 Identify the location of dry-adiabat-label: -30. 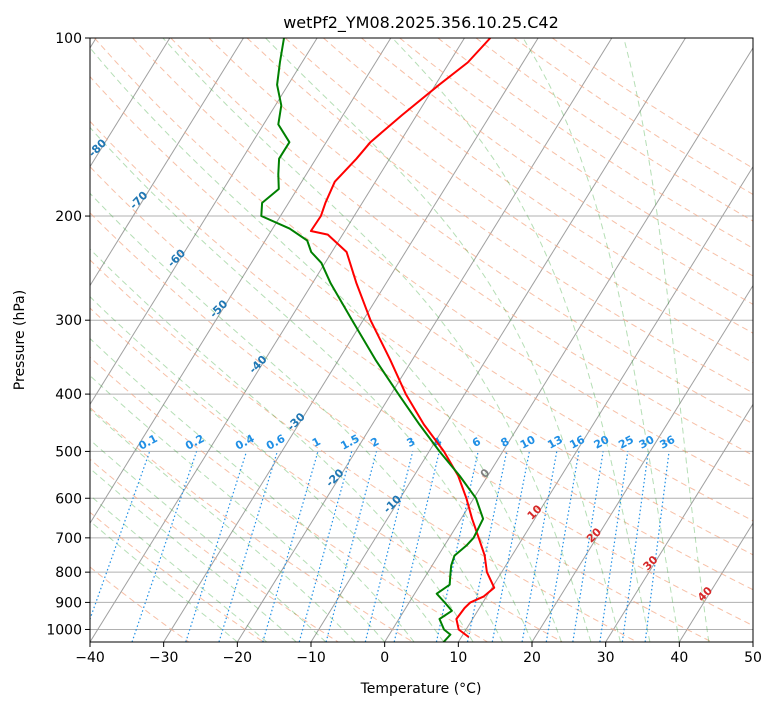
(296, 421).